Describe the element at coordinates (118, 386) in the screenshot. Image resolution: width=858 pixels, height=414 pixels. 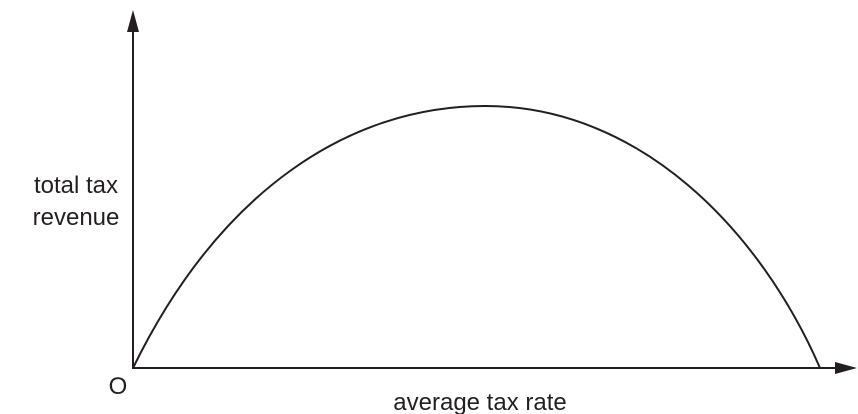
I see `origin-label: O` at that location.